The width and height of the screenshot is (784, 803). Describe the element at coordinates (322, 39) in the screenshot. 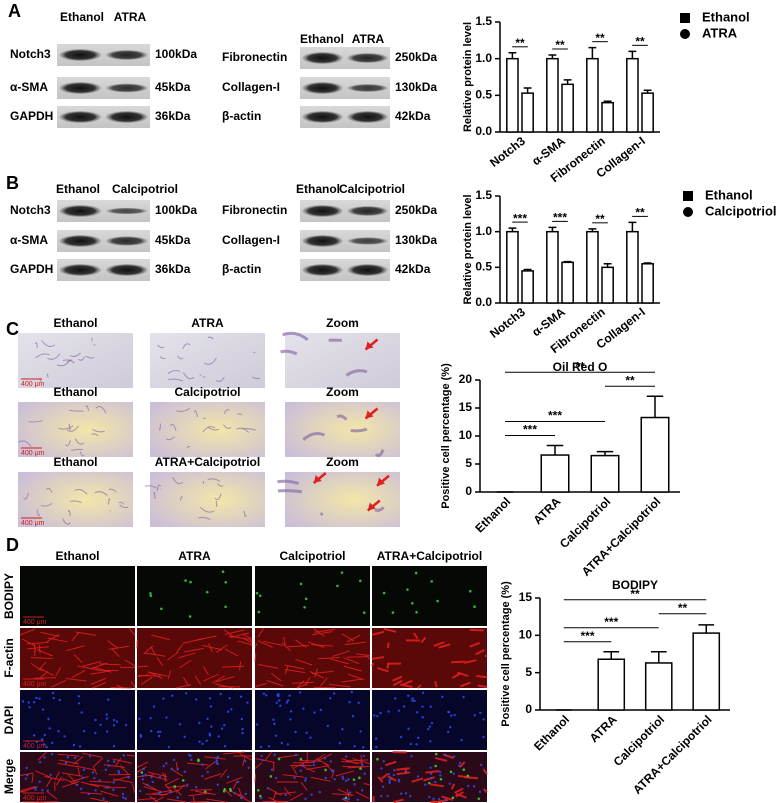

I see `blot-column-label: Ethanol` at that location.